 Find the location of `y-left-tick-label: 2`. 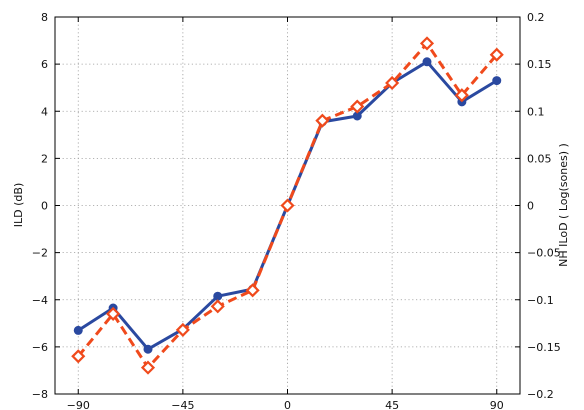

y-left-tick-label: 2 is located at coordinates (44, 158).